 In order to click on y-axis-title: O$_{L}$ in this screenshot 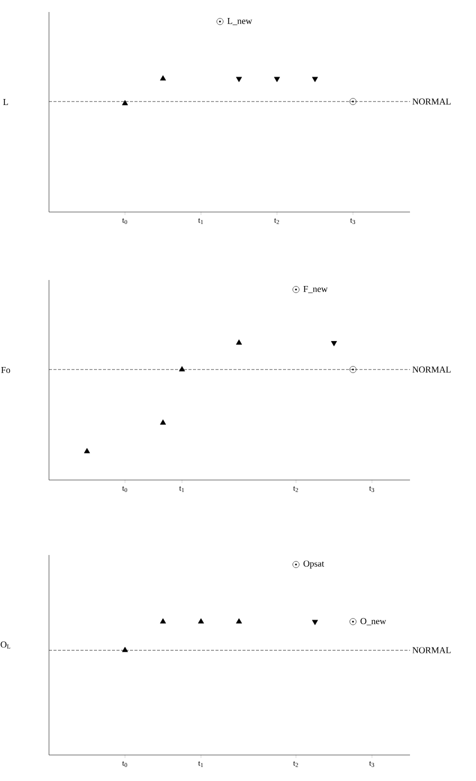, I will do `click(5, 645)`.